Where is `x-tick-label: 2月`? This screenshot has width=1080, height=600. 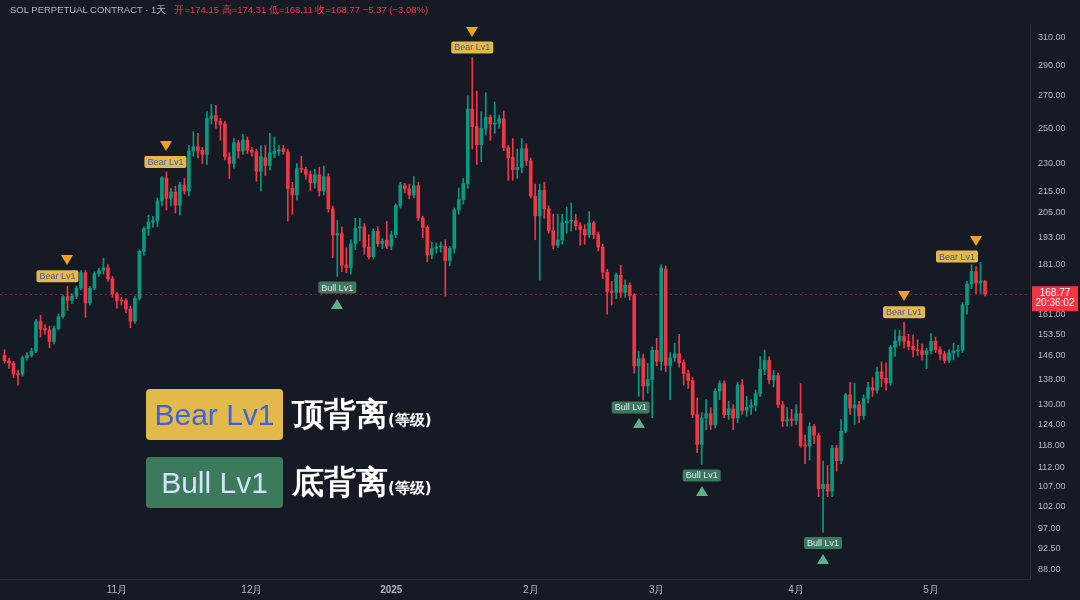 x-tick-label: 2月 is located at coordinates (530, 589).